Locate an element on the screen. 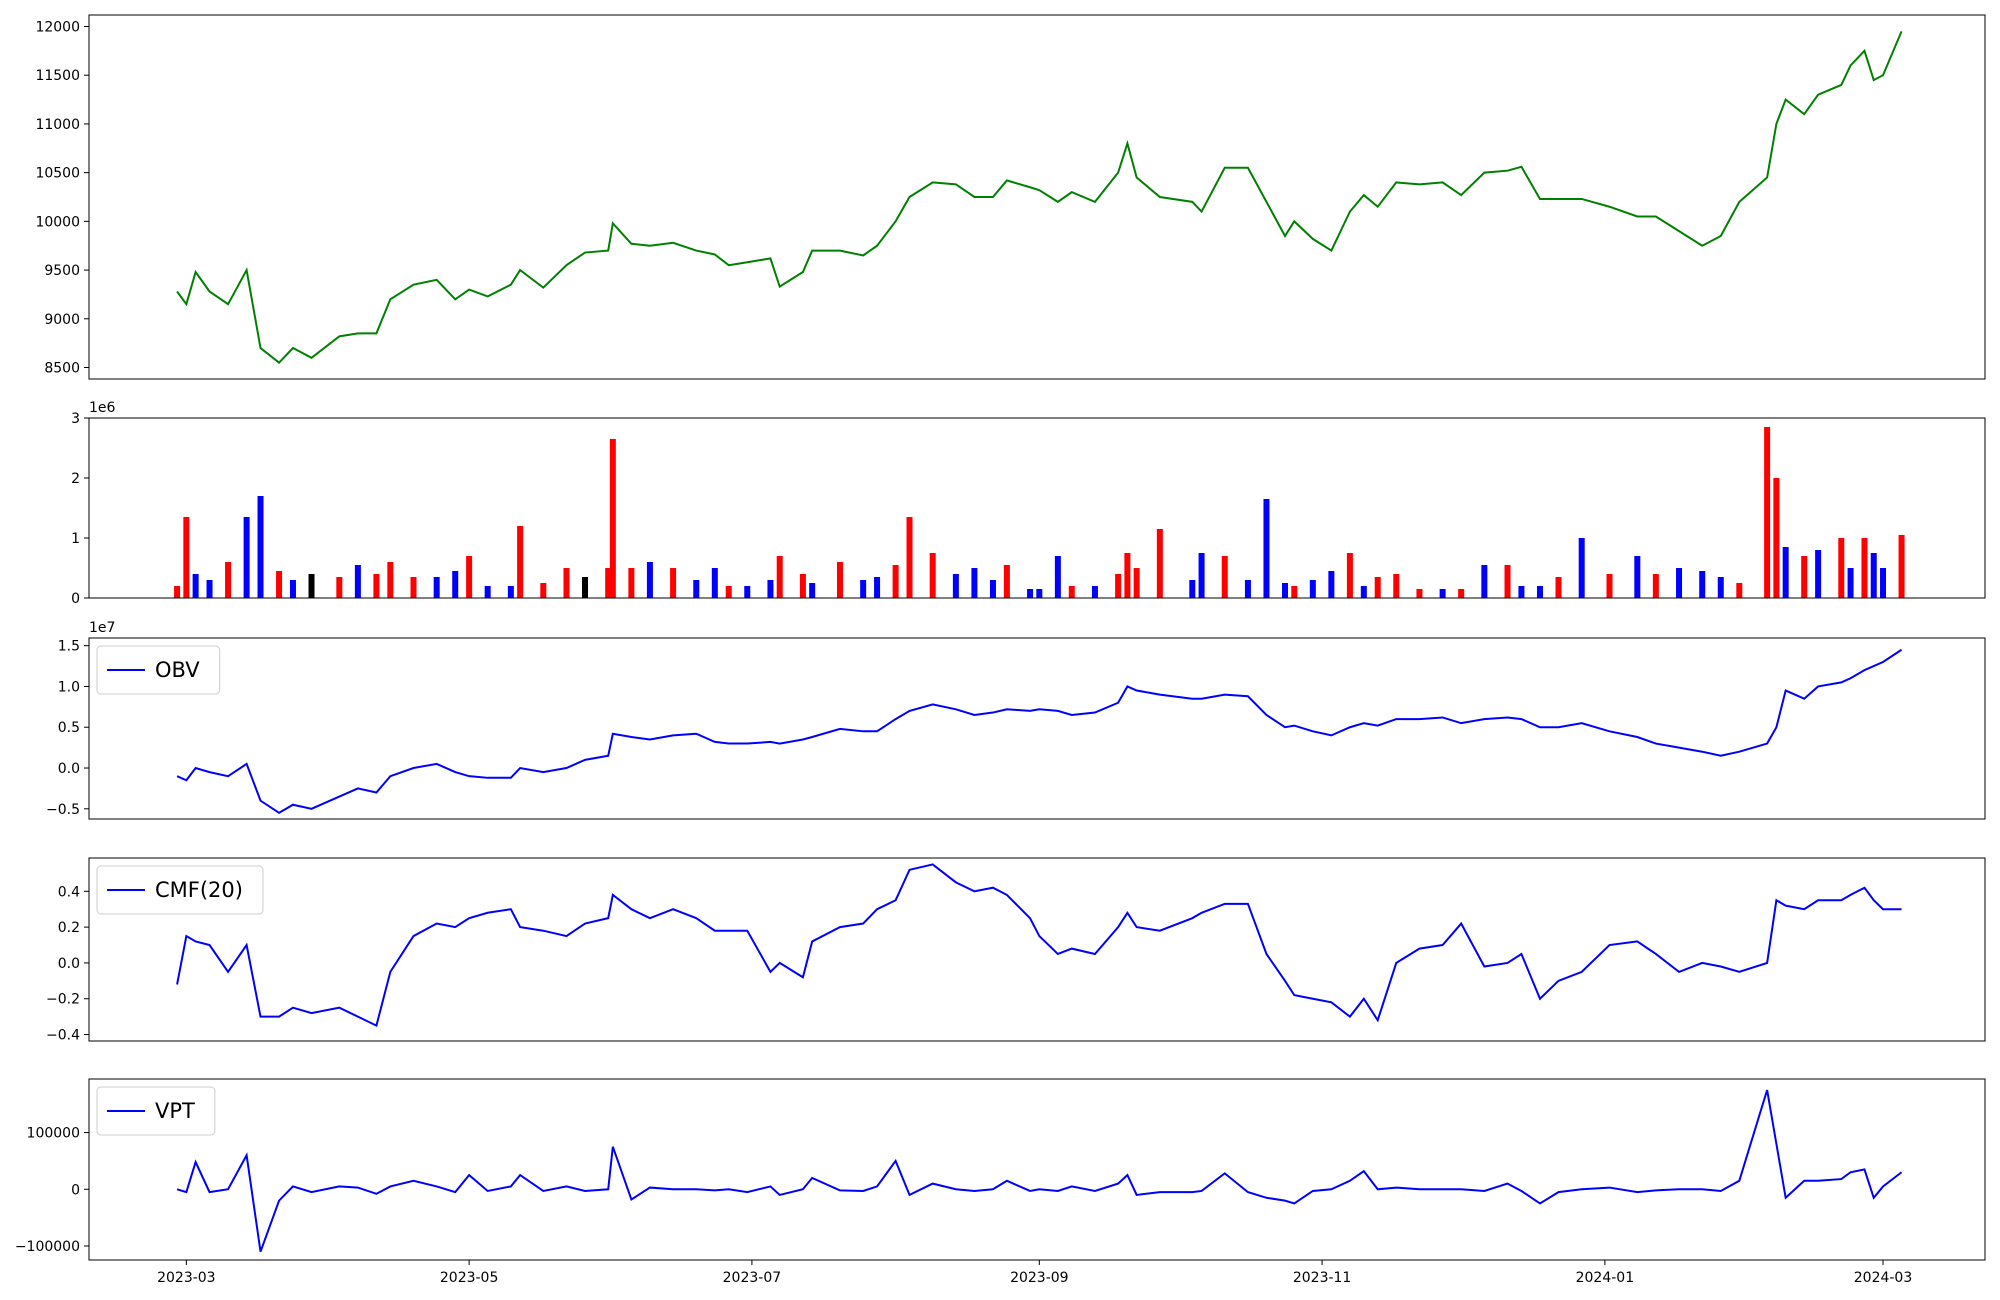 The width and height of the screenshot is (2000, 1300). subplot: −0.5 0.0 0.5 1.0 1.5 1e7 OBV is located at coordinates (1016, 720).